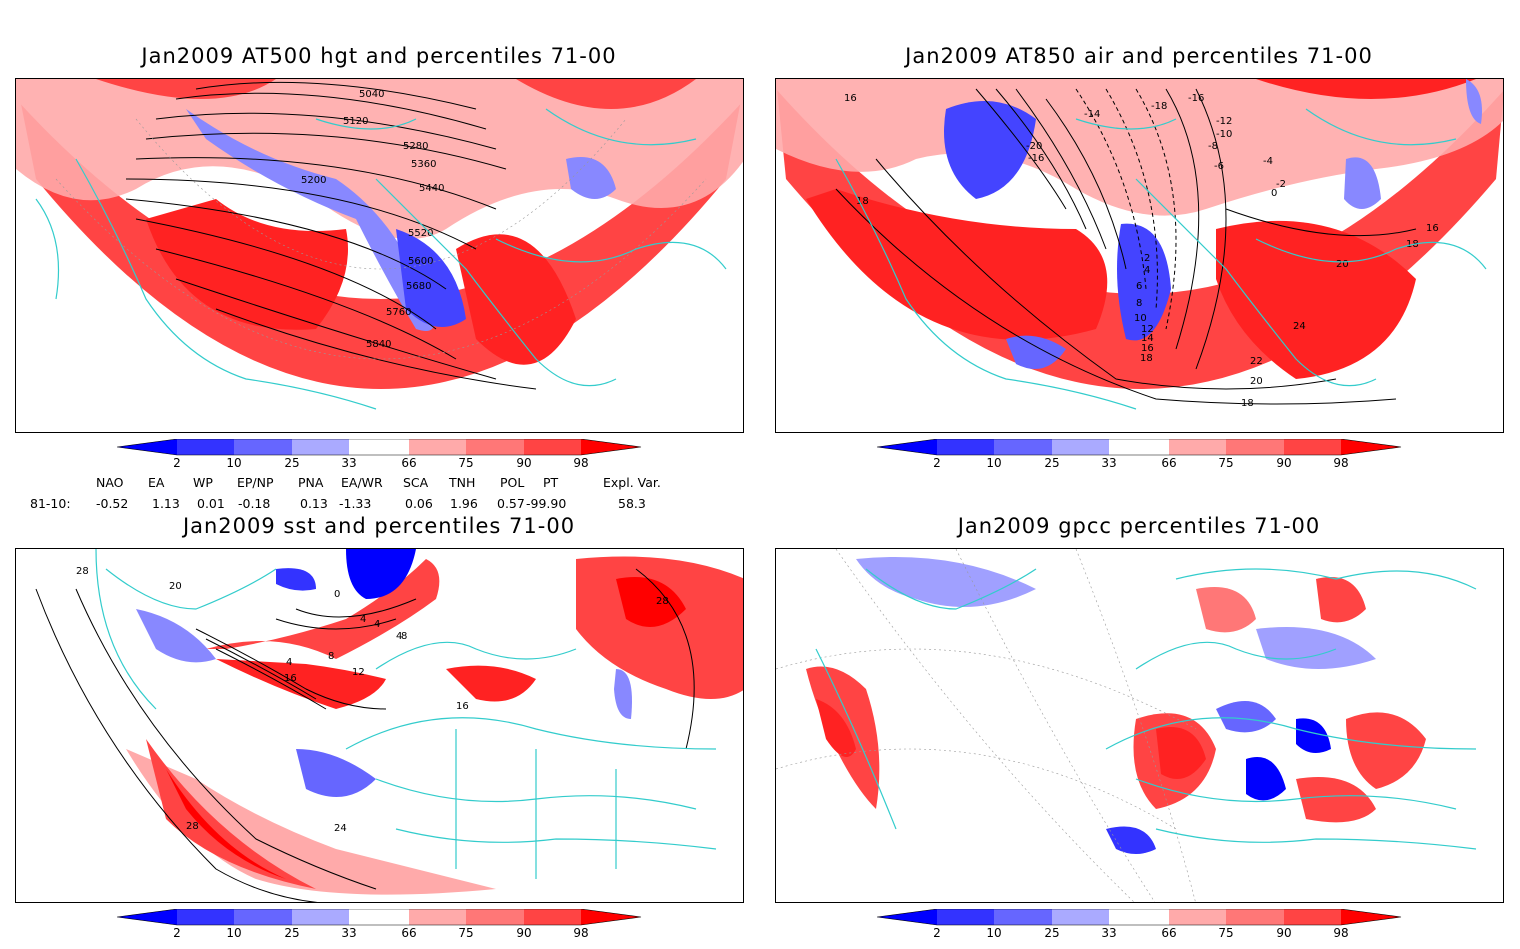 This screenshot has width=1520, height=949. What do you see at coordinates (462, 482) in the screenshot?
I see `index-header: TNH` at bounding box center [462, 482].